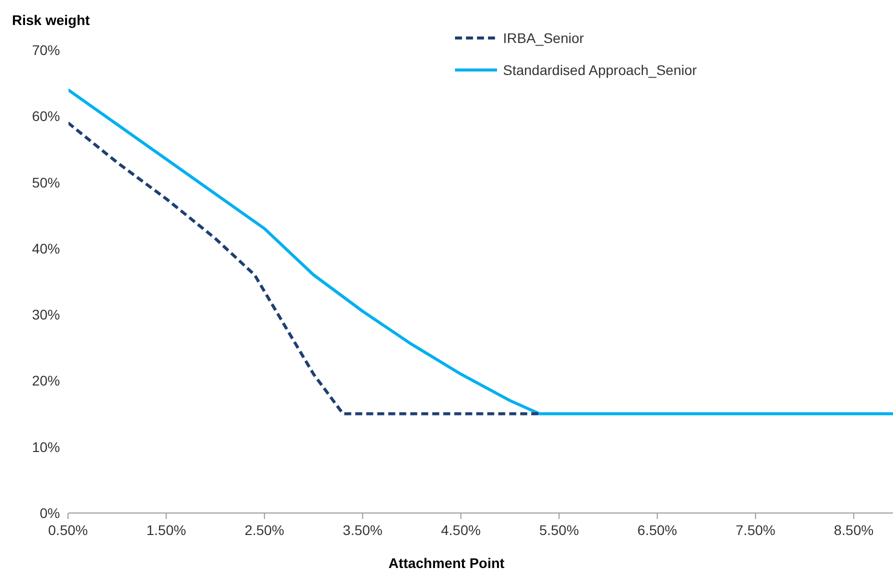 Image resolution: width=893 pixels, height=584 pixels. I want to click on x-tick-label: 0.50%, so click(68, 530).